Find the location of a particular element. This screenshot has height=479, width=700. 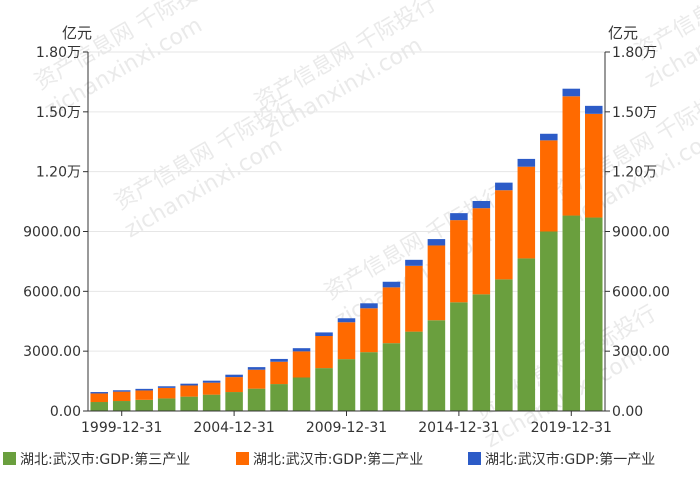

x-tick-label: 2014-12-31 is located at coordinates (458, 428).